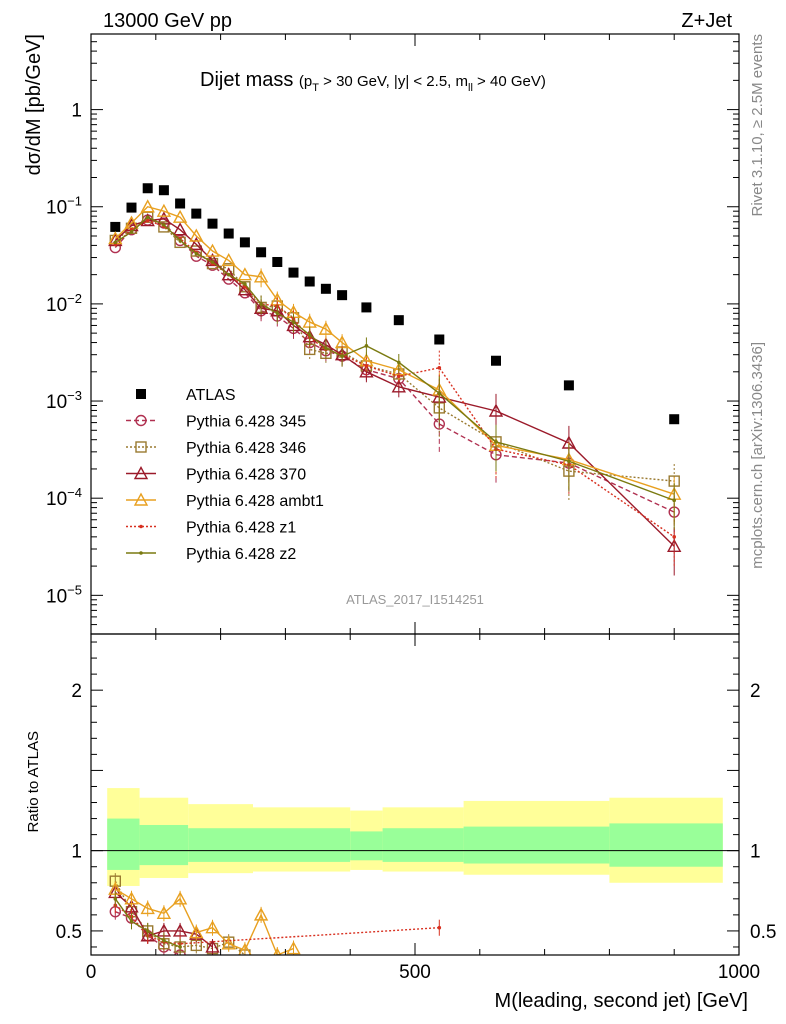 This screenshot has width=786, height=1024. I want to click on legend-label: Pythia 6.428 346, so click(246, 448).